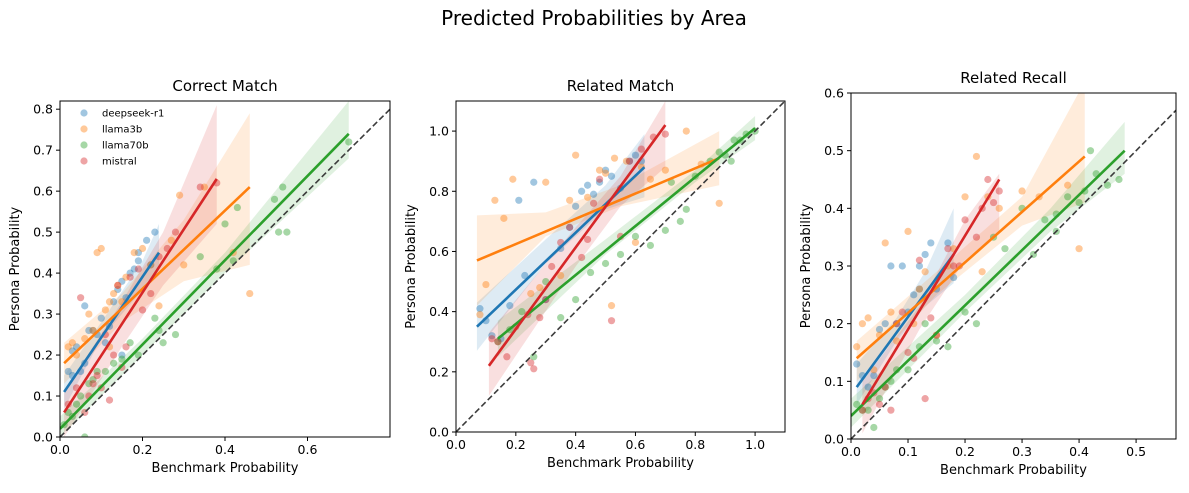 Image resolution: width=1189 pixels, height=493 pixels. What do you see at coordinates (225, 449) in the screenshot?
I see `x-tick-label: 0.4` at bounding box center [225, 449].